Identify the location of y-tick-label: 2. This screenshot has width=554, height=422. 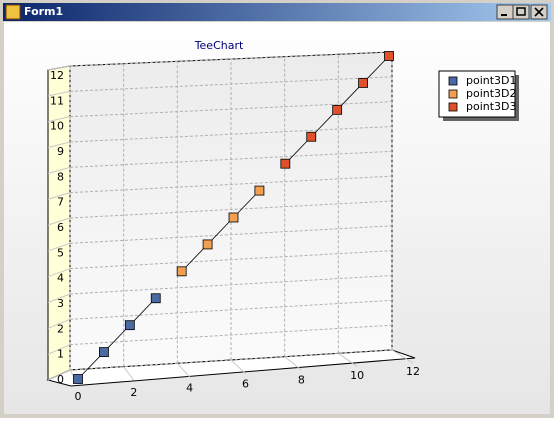
(60, 328).